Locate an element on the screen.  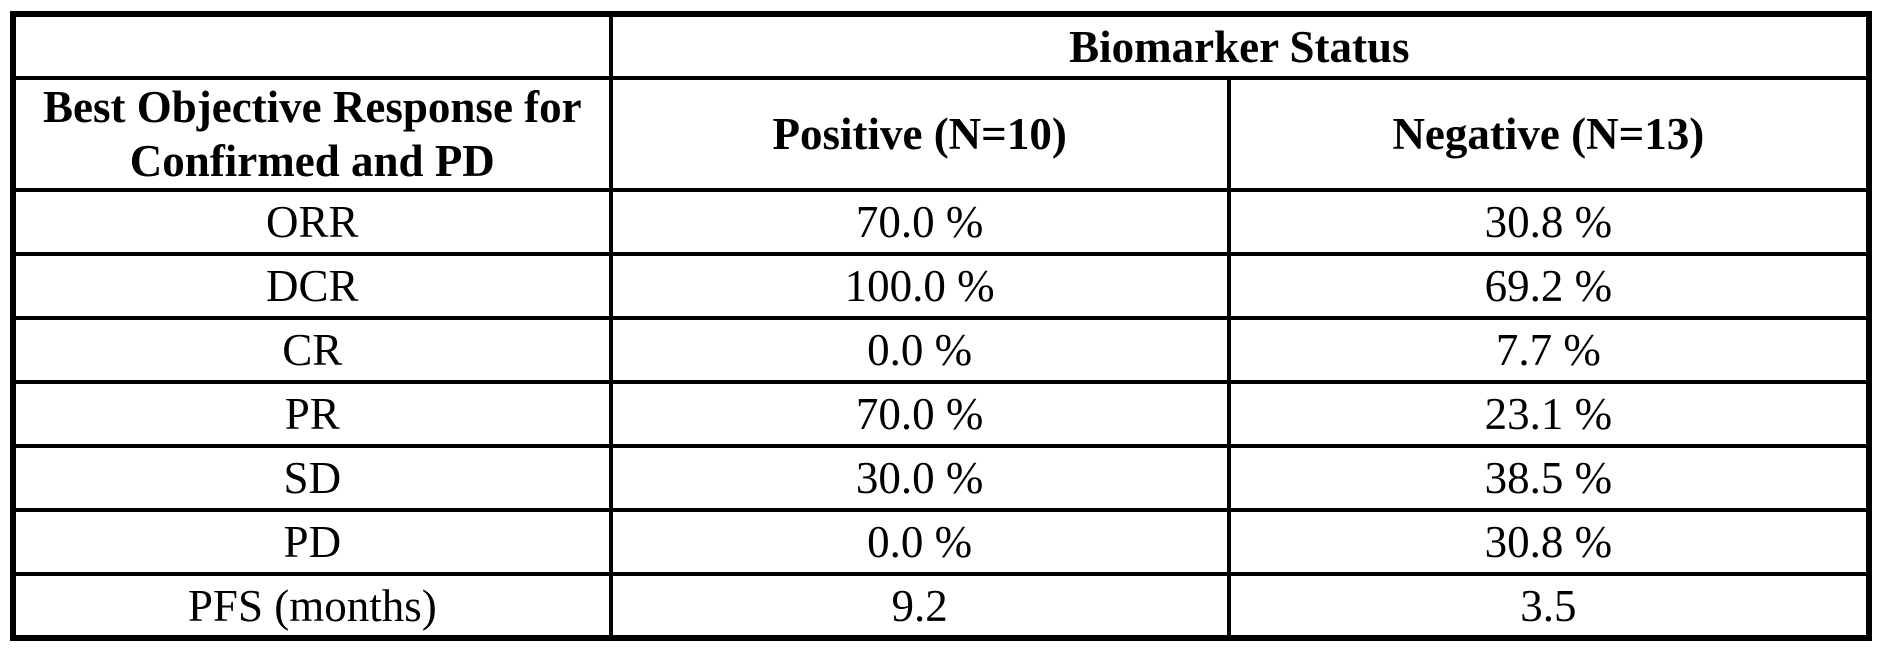
row-label-cell: PR is located at coordinates (312, 414).